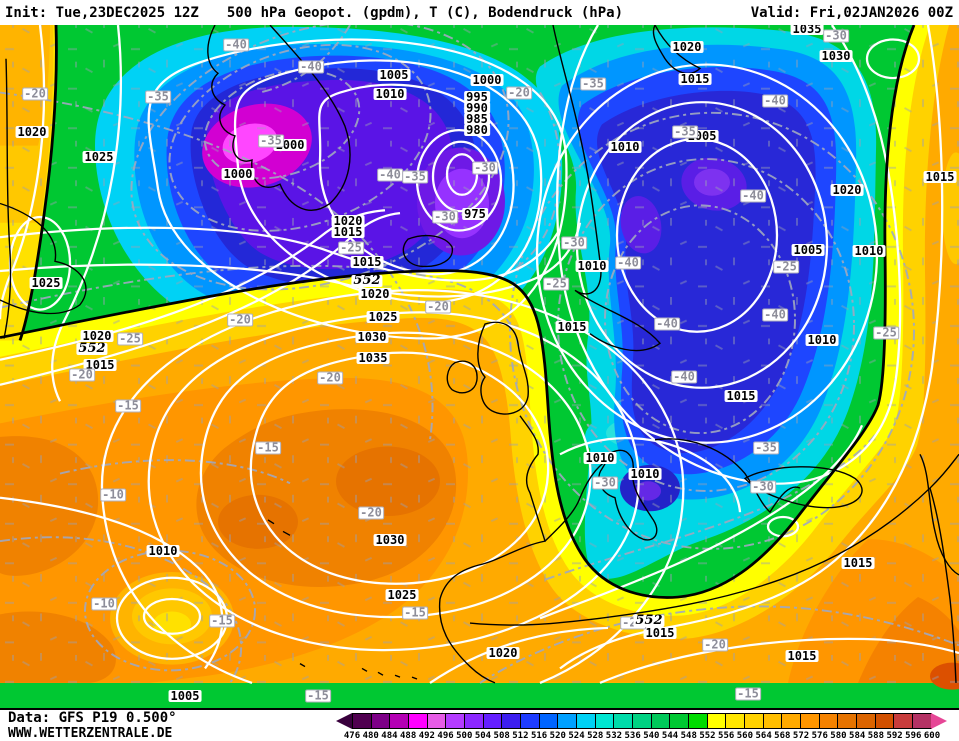 This screenshot has height=741, width=959. What do you see at coordinates (763, 736) in the screenshot?
I see `colorbar-tick-label: 564` at bounding box center [763, 736].